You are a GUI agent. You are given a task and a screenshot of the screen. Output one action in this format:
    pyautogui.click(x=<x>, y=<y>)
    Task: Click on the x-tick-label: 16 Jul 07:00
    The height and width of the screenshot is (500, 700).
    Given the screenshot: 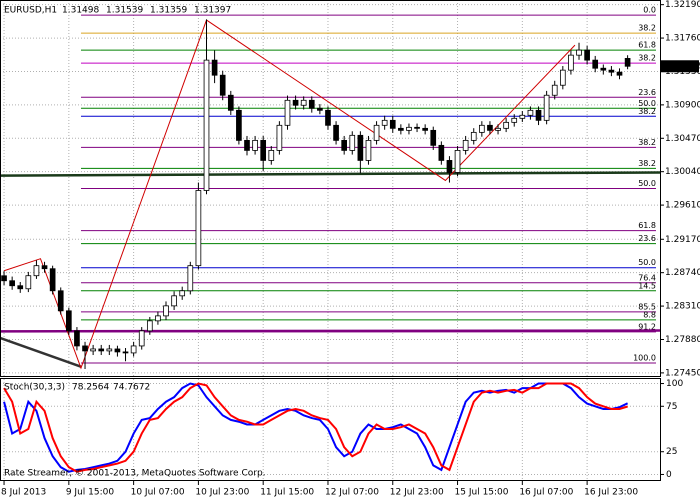 What is the action you would take?
    pyautogui.click(x=546, y=493)
    